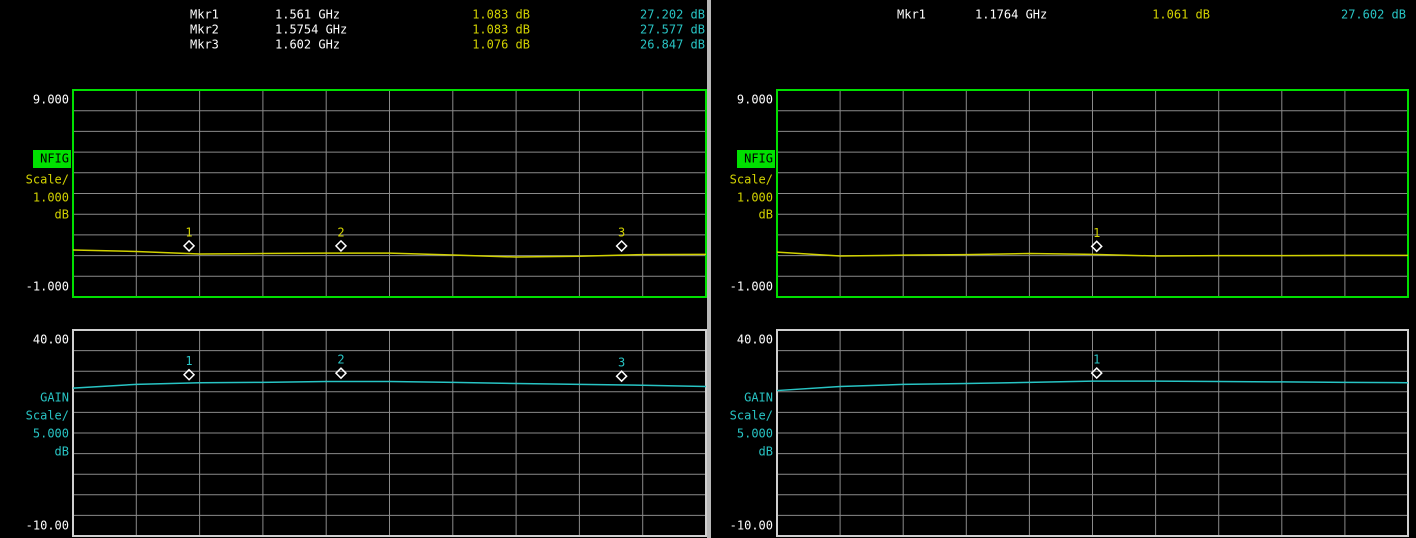 The image size is (1416, 538). I want to click on marker-freq: 1.561 GHz, so click(307, 15).